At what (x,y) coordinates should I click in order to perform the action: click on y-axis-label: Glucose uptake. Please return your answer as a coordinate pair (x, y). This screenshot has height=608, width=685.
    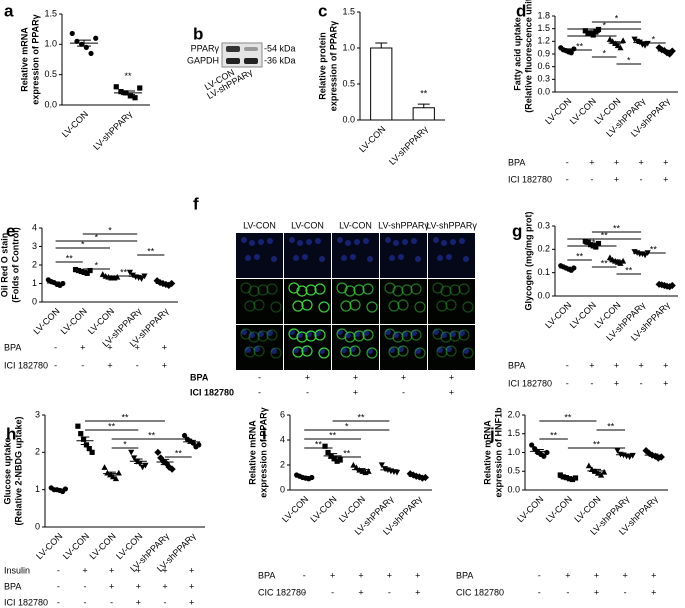
    Looking at the image, I should click on (7, 470).